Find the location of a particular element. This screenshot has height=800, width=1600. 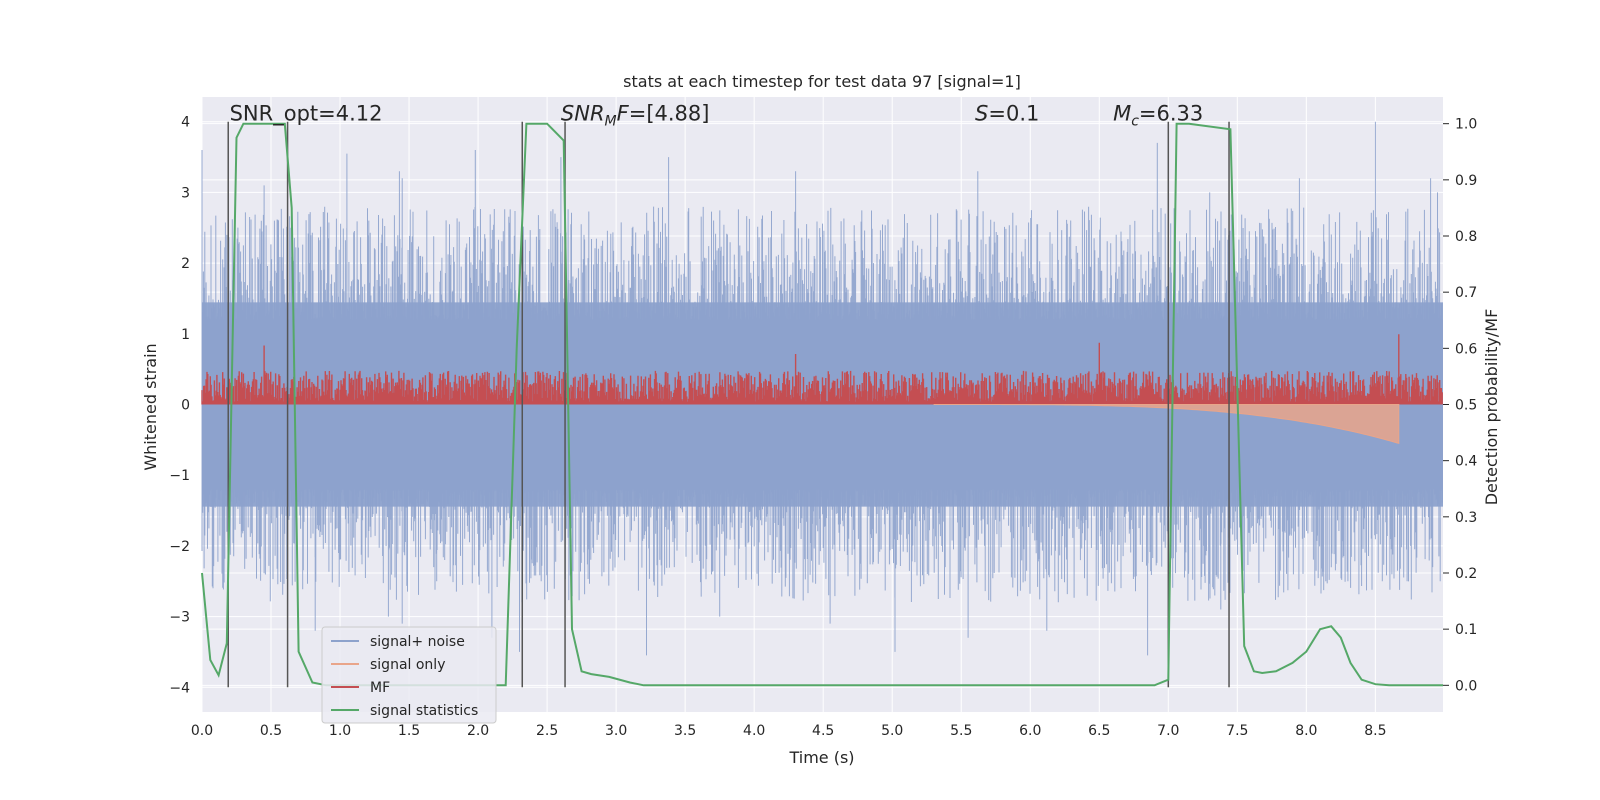

y-tick-label: 4 is located at coordinates (185, 123).